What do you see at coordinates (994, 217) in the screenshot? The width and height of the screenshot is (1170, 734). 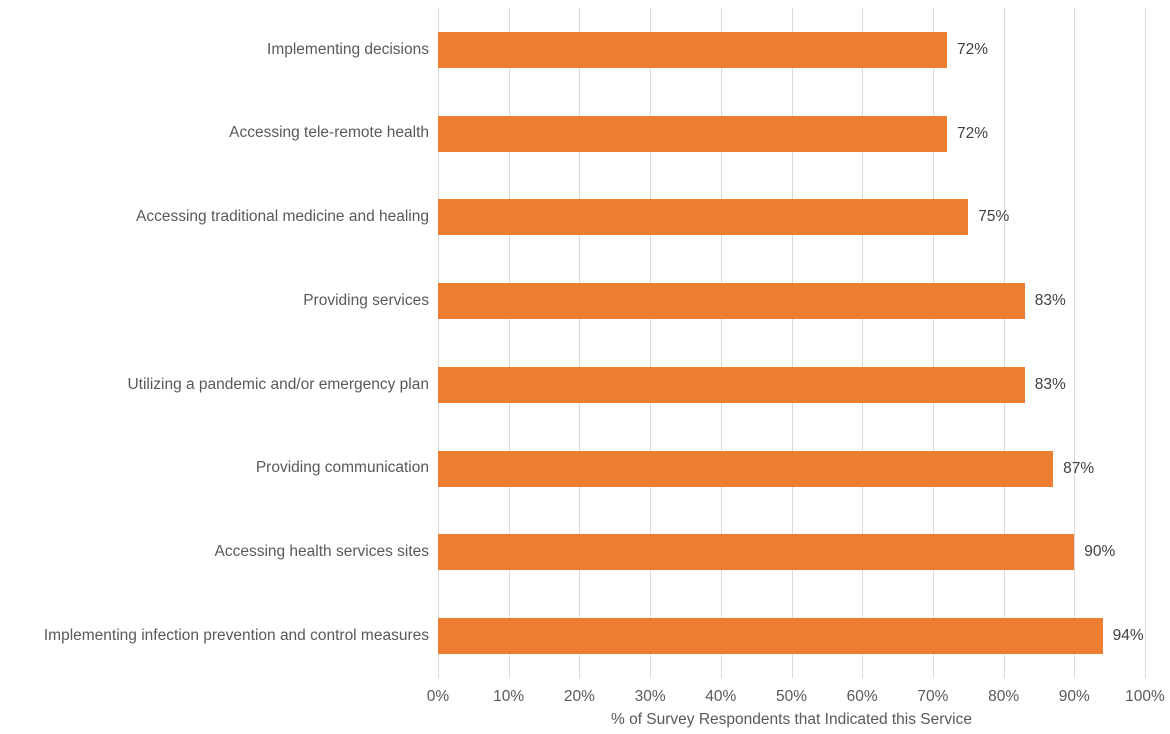 I see `bar-value-label: 75%` at bounding box center [994, 217].